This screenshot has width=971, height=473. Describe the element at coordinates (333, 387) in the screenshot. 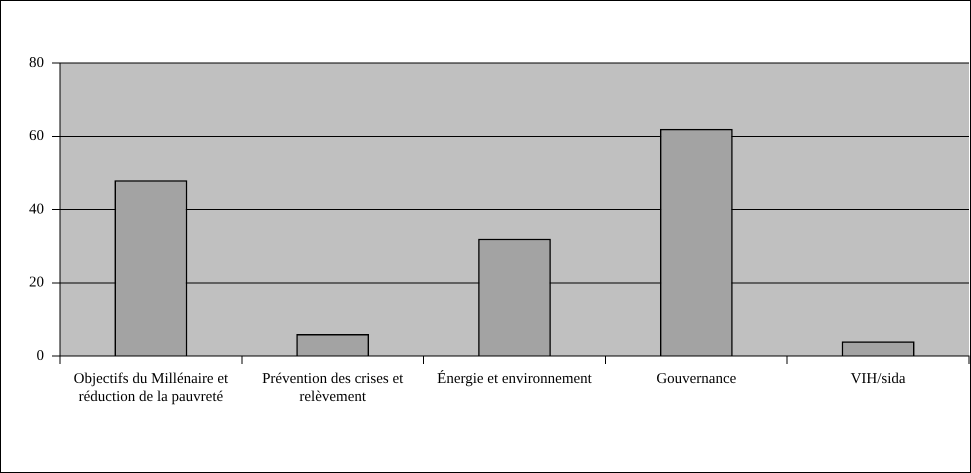

I see `x-tick-label: Prévention des crises et relèvement` at that location.